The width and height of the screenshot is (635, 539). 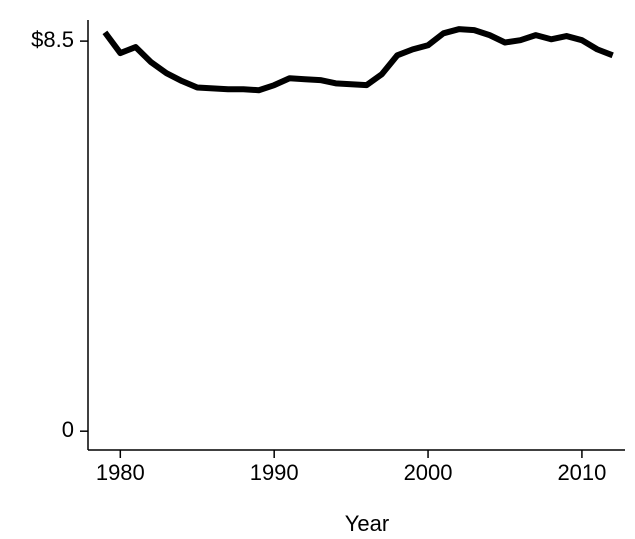 What do you see at coordinates (428, 472) in the screenshot?
I see `x-tick-label: 2000` at bounding box center [428, 472].